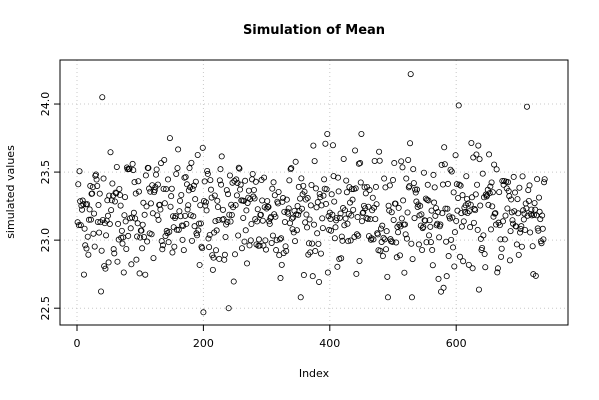 The width and height of the screenshot is (599, 400). What do you see at coordinates (45, 240) in the screenshot?
I see `y-tick-label: 23.0` at bounding box center [45, 240].